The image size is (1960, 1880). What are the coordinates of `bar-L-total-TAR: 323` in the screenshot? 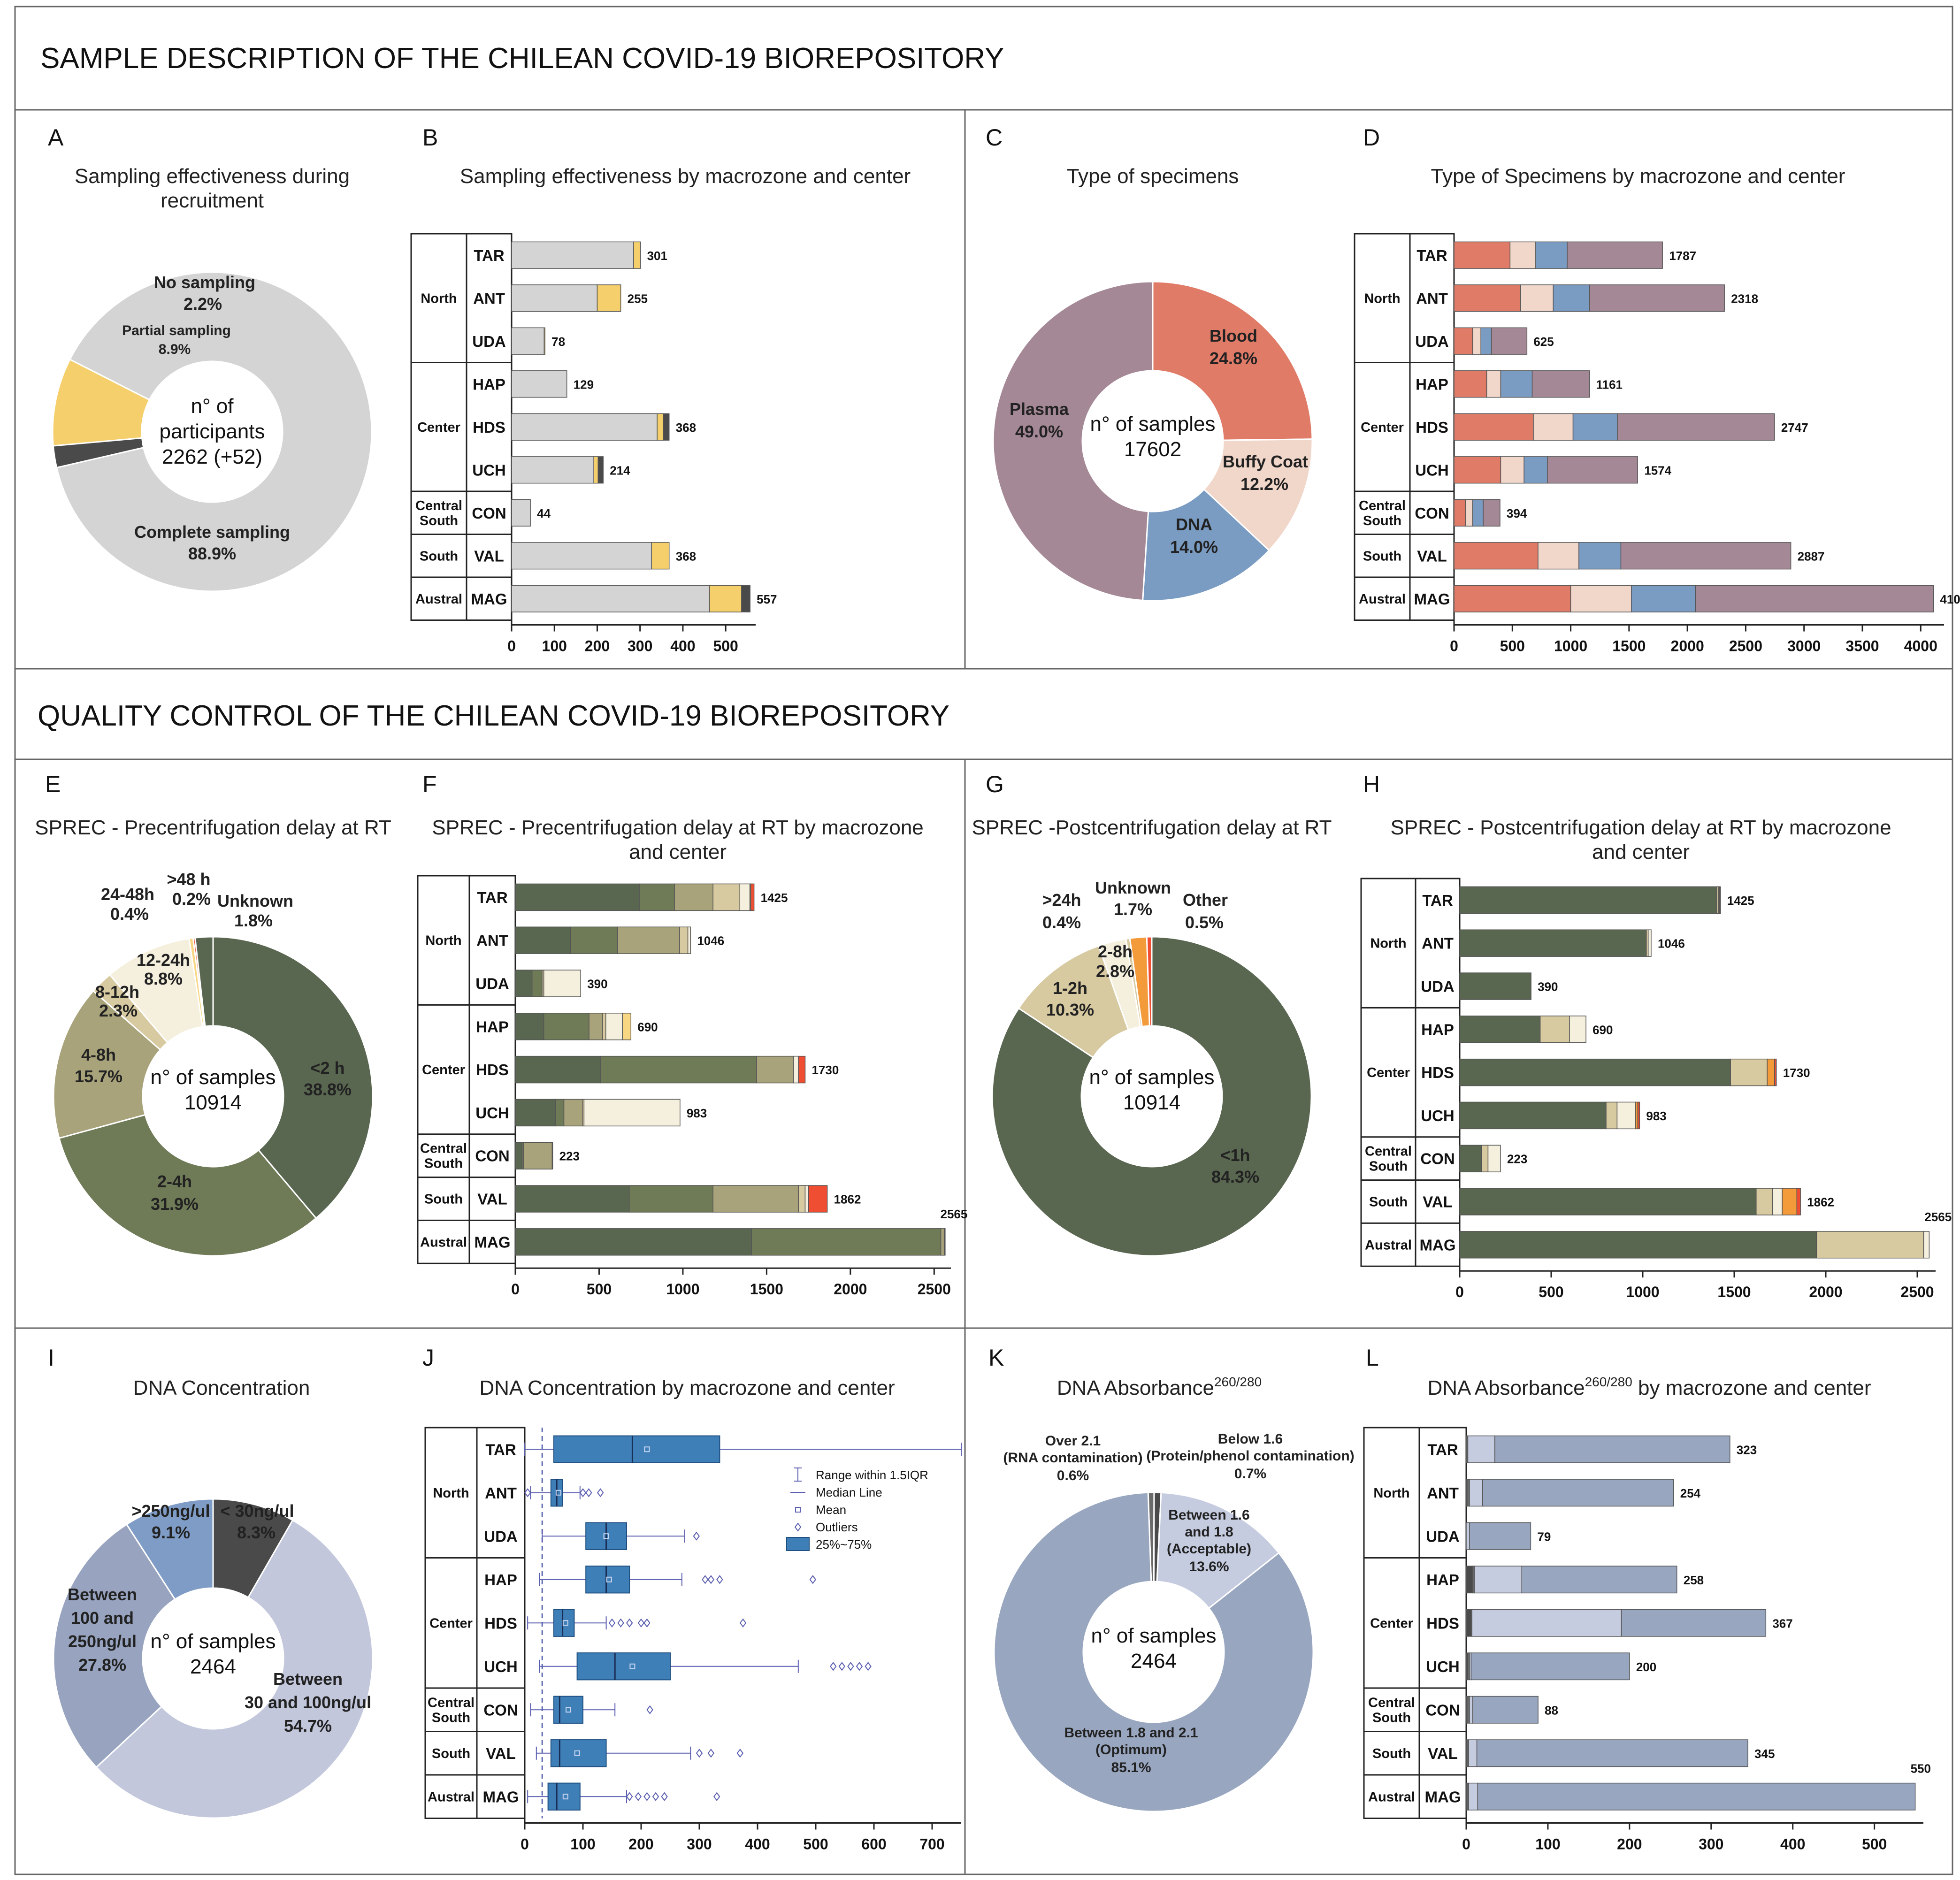 It's located at (1747, 1450).